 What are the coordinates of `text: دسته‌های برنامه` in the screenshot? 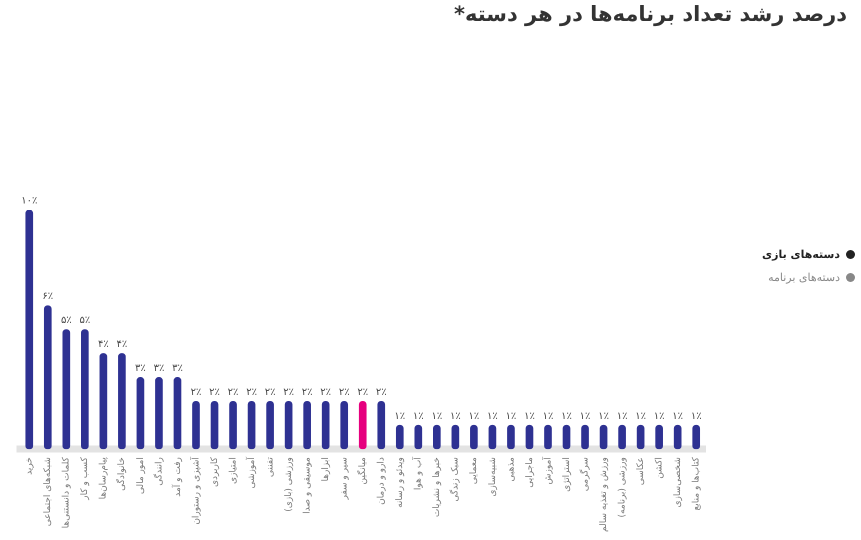 It's located at (804, 277).